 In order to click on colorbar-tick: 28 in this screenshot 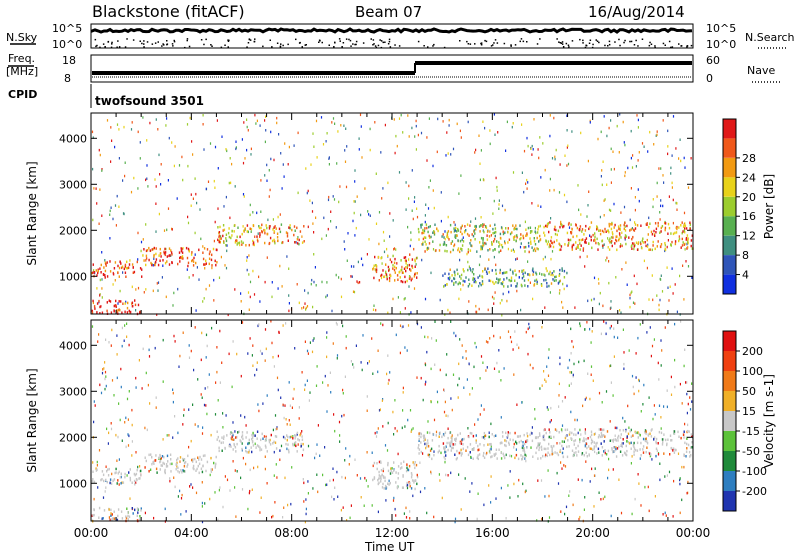, I will do `click(749, 158)`.